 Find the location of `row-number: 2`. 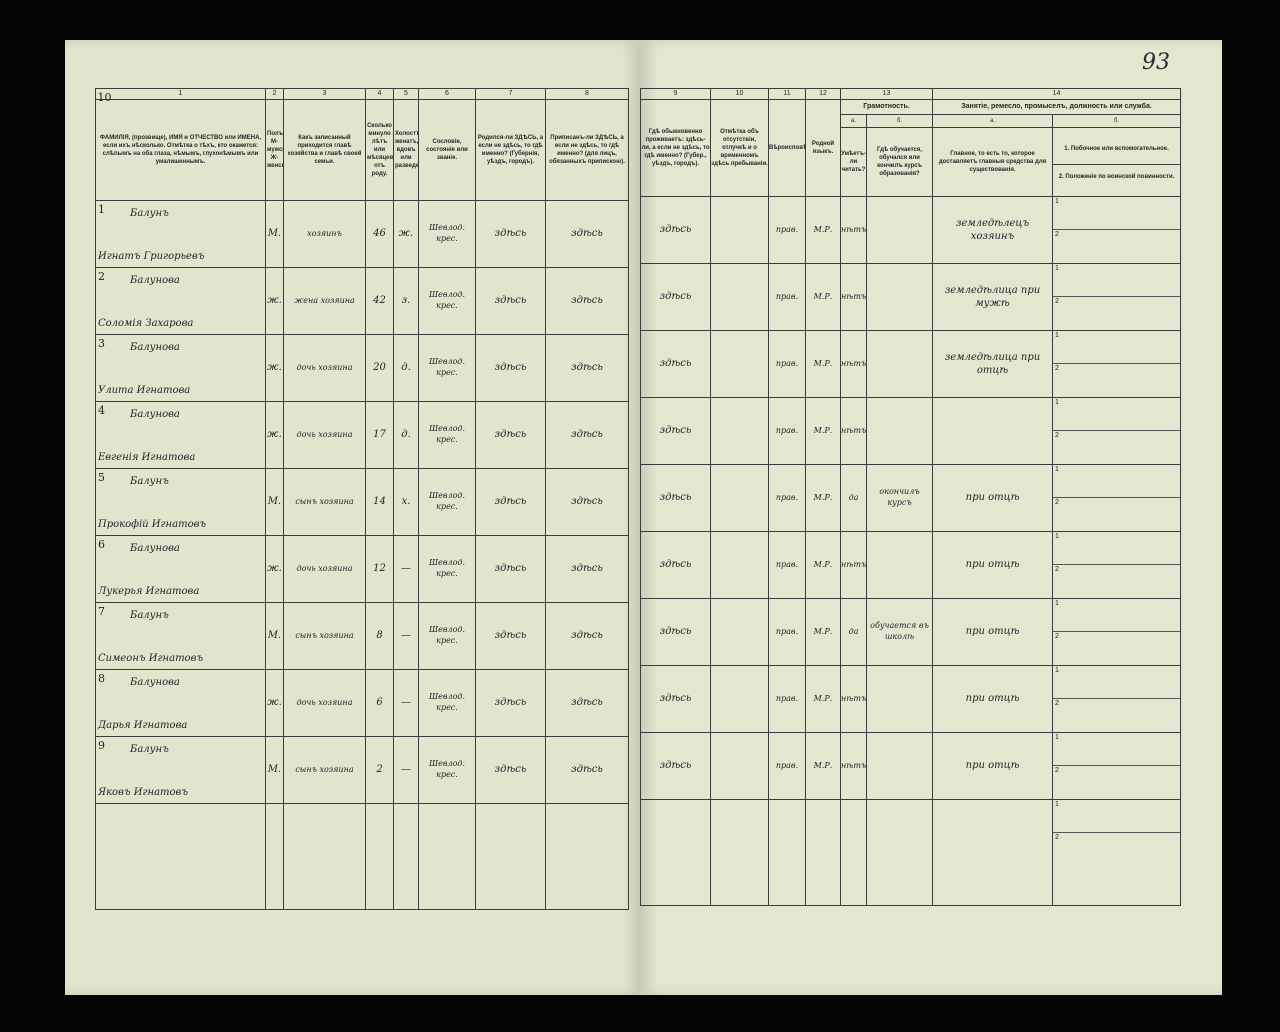

row-number: 2 is located at coordinates (101, 276).